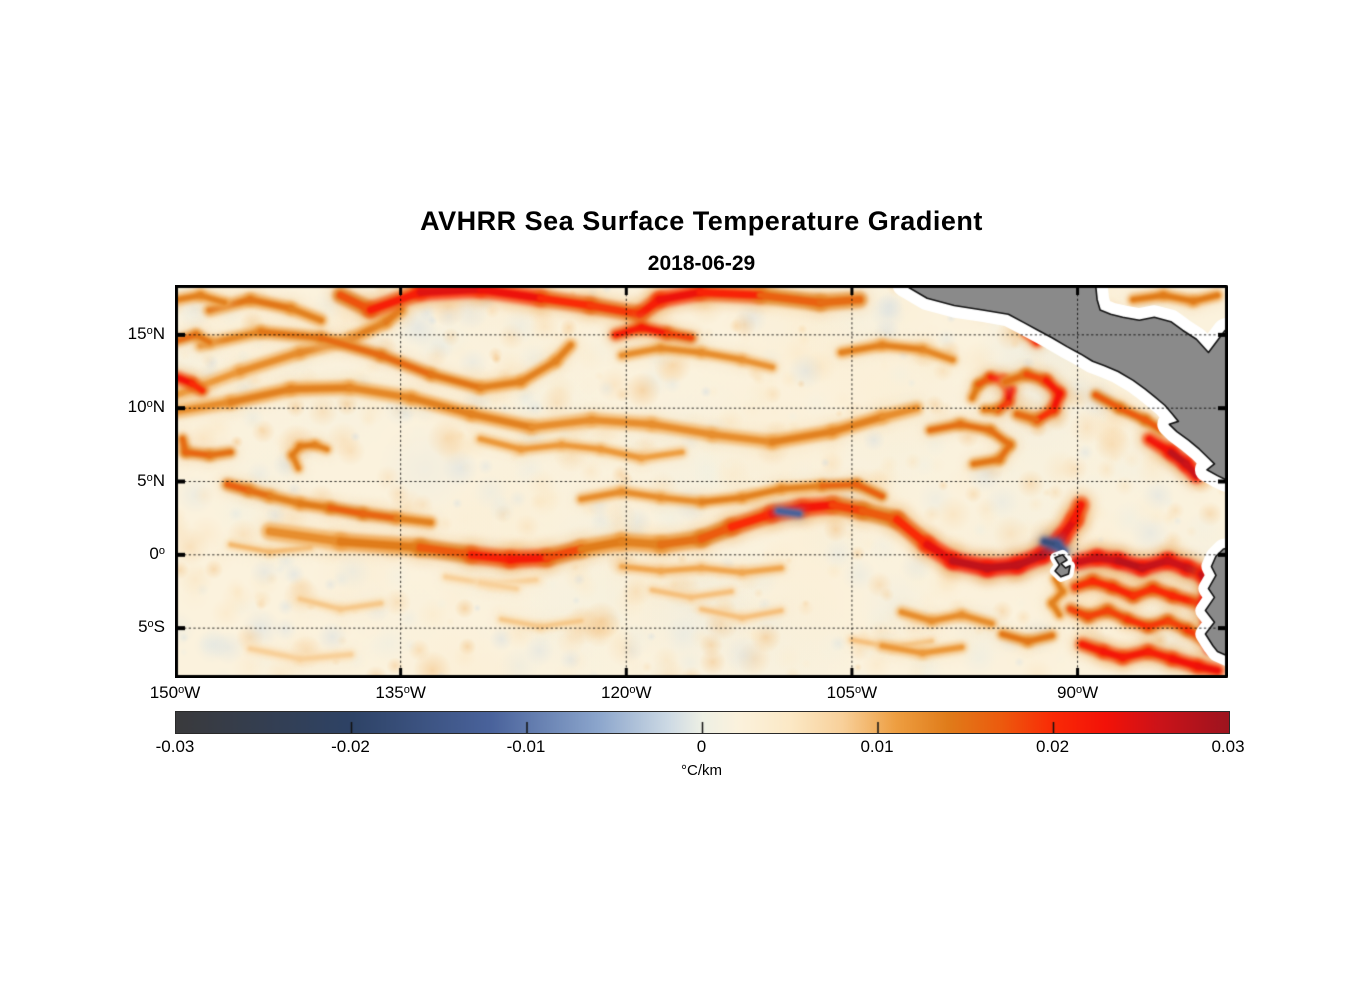 Image resolution: width=1356 pixels, height=1000 pixels. Describe the element at coordinates (175, 746) in the screenshot. I see `colorbar-tick-label: -0.03` at that location.